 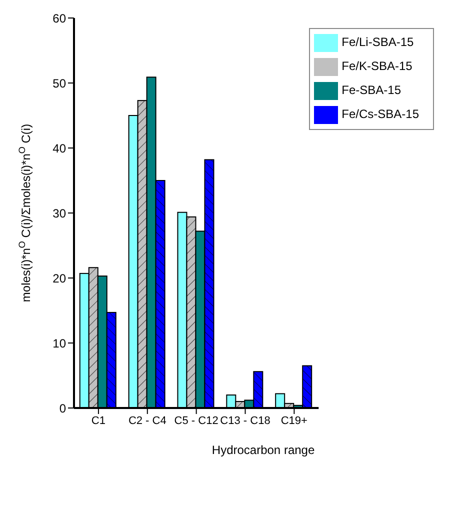 What do you see at coordinates (62, 408) in the screenshot?
I see `y-tick-label: 0` at bounding box center [62, 408].